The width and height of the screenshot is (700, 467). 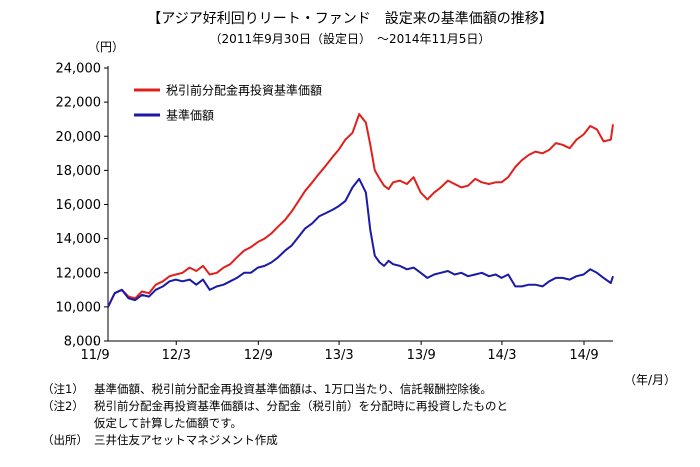 I want to click on footnote-2-continued: 仮定して計算した価額です。, so click(x=168, y=423).